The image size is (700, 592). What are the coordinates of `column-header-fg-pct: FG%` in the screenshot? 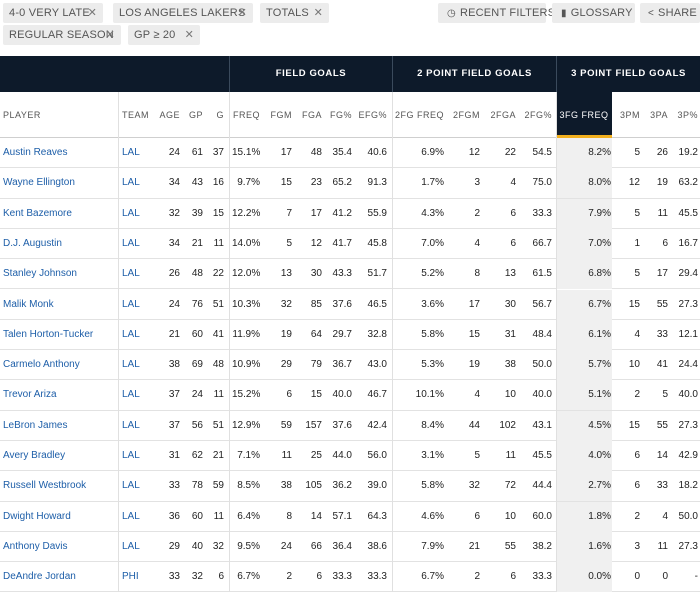 It's located at (340, 115).